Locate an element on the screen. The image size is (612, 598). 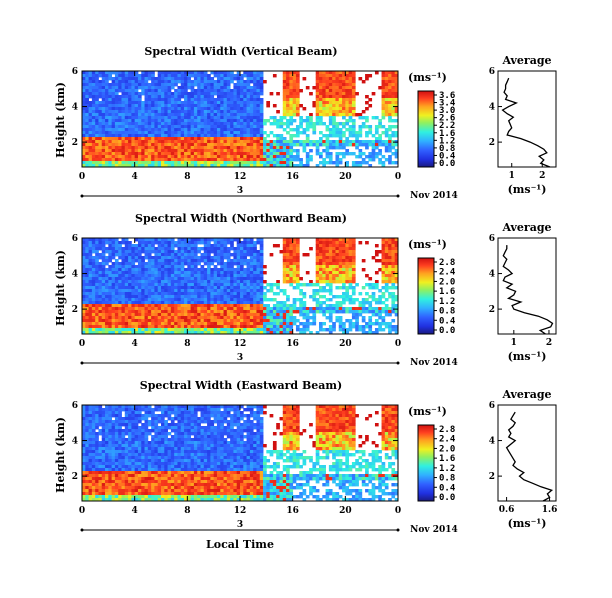
colorbar-tick-label: 3.6 is located at coordinates (447, 96).